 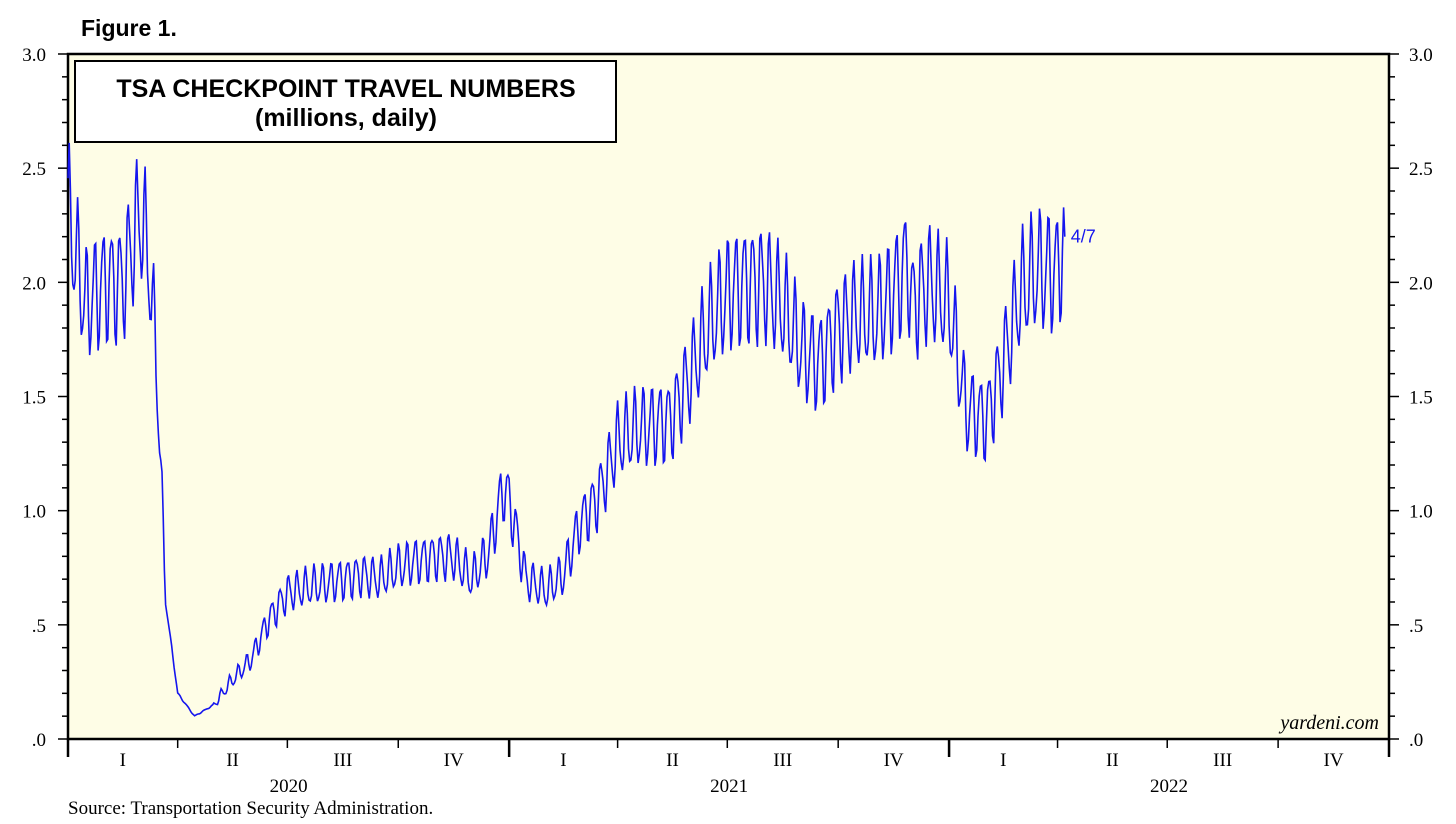 I want to click on y-tick-label-left: 2.0, so click(x=34, y=283).